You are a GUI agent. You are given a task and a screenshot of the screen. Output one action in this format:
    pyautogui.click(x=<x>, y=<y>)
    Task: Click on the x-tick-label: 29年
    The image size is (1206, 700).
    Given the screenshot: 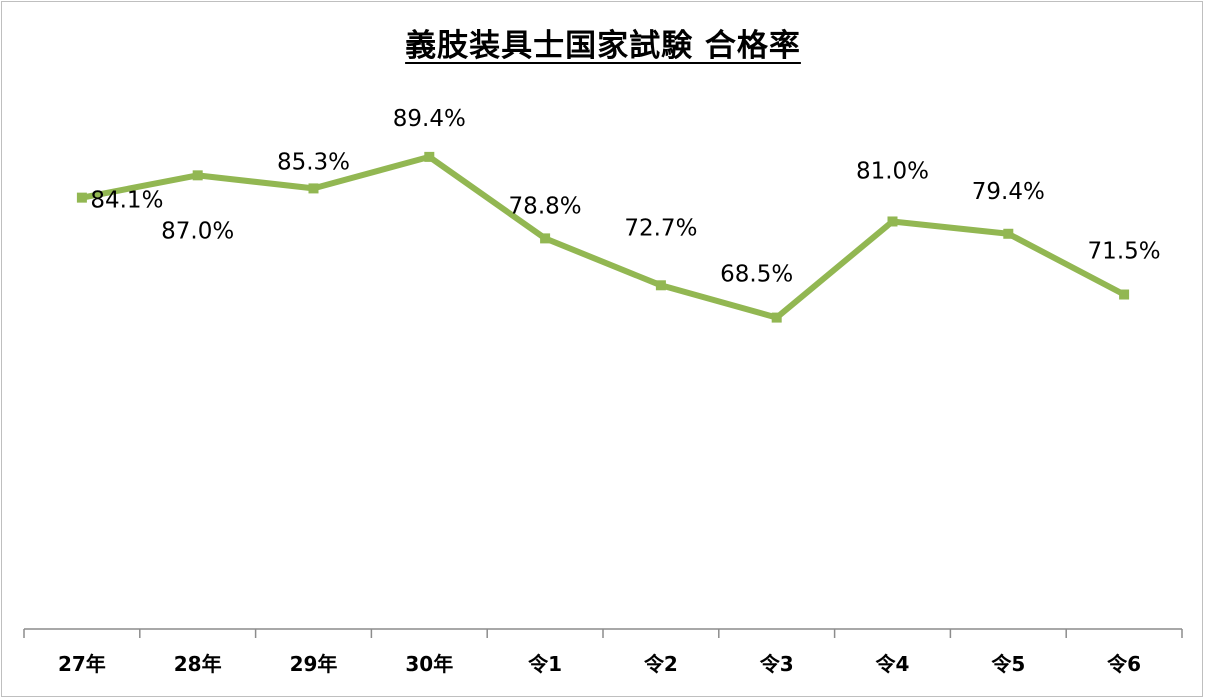 What is the action you would take?
    pyautogui.click(x=314, y=664)
    